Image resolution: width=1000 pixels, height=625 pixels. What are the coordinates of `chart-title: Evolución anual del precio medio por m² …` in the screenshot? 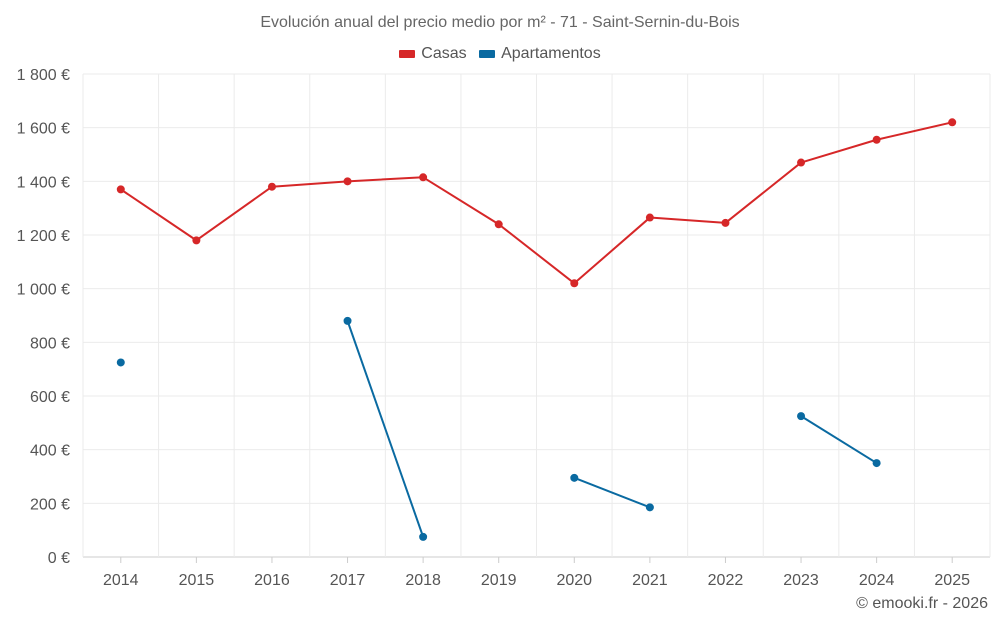 It's located at (500, 22).